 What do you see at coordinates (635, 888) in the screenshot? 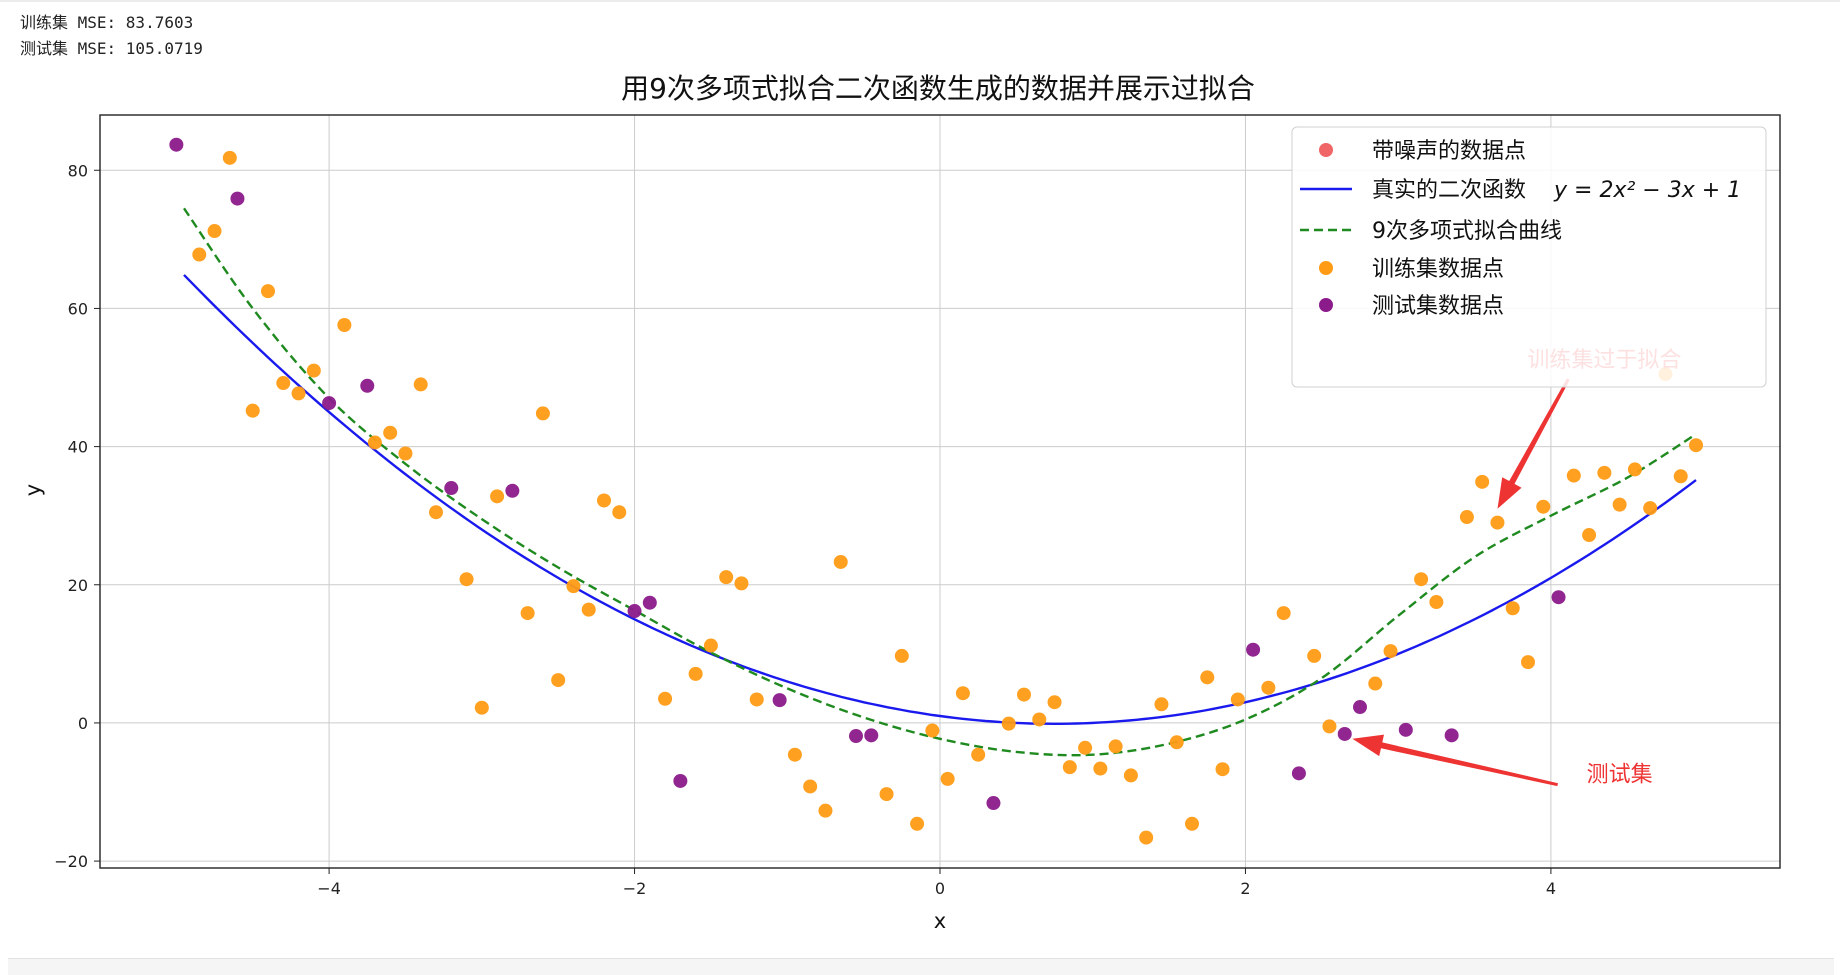
I see `x-tick-label: −2` at bounding box center [635, 888].